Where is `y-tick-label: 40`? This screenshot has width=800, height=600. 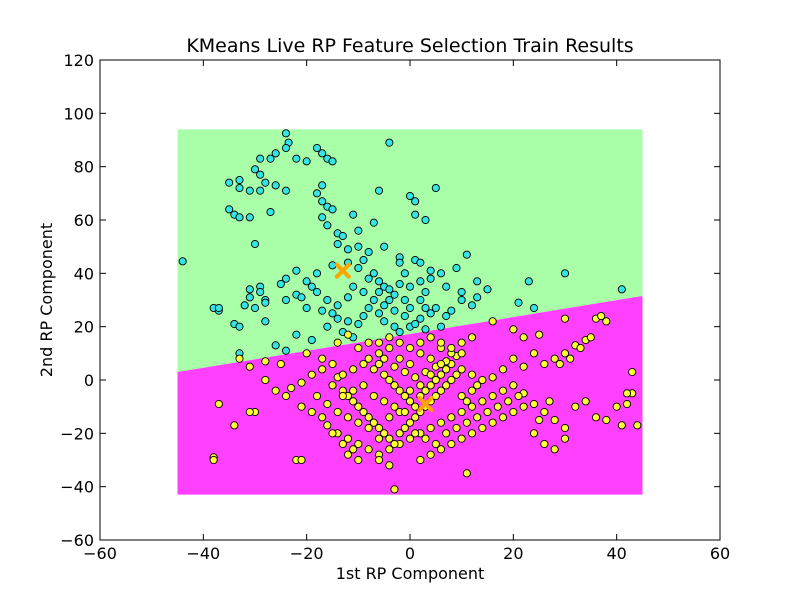
y-tick-label: 40 is located at coordinates (84, 273).